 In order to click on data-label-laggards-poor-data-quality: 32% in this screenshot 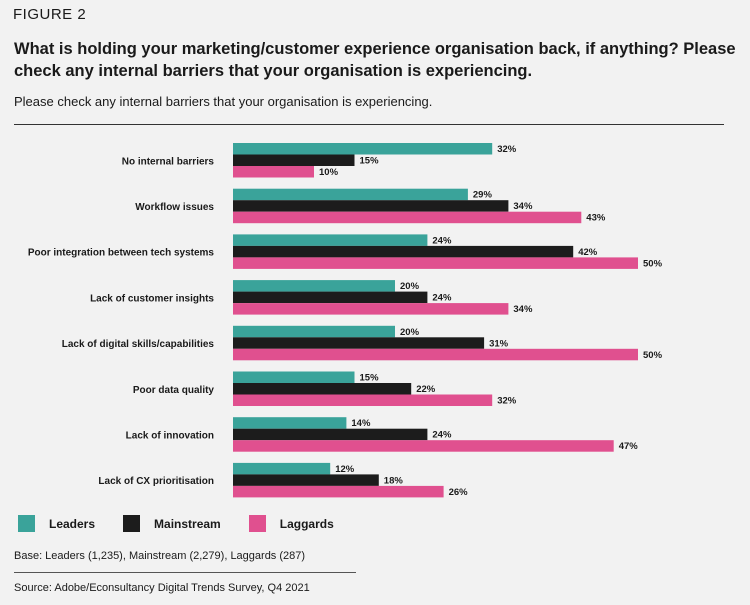, I will do `click(507, 401)`.